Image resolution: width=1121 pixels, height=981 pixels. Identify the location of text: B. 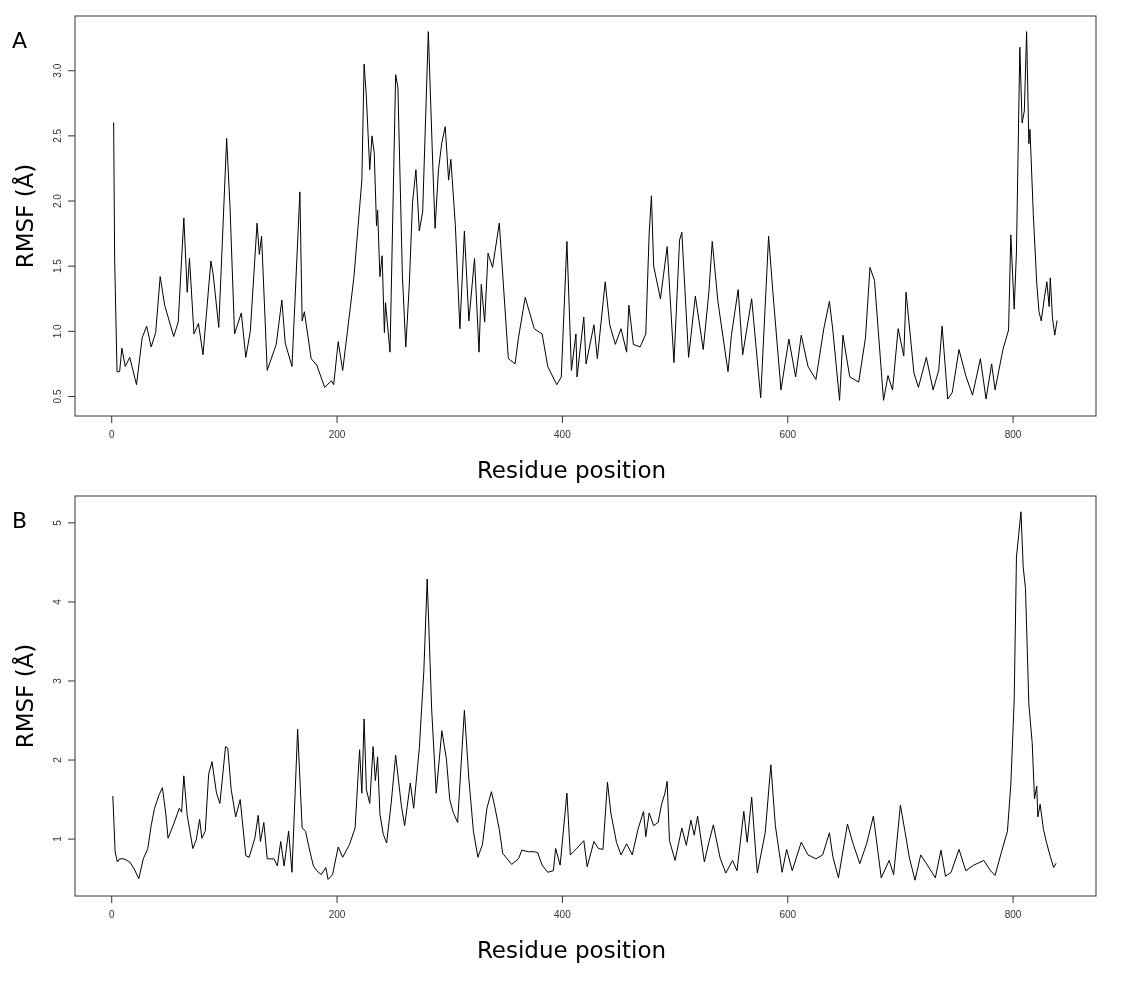
(20, 520).